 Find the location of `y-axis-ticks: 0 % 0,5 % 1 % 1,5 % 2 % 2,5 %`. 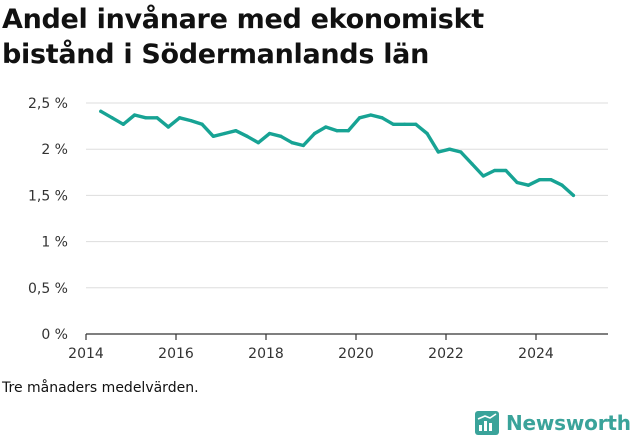

y-axis-ticks: 0 % 0,5 % 1 % 1,5 % 2 % 2,5 % is located at coordinates (48, 219).